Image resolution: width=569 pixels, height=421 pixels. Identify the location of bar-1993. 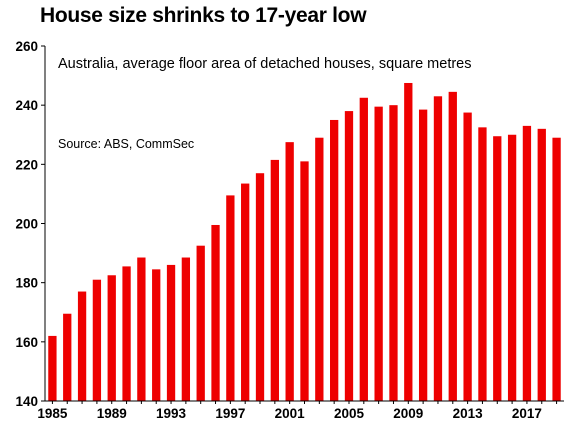
(171, 332).